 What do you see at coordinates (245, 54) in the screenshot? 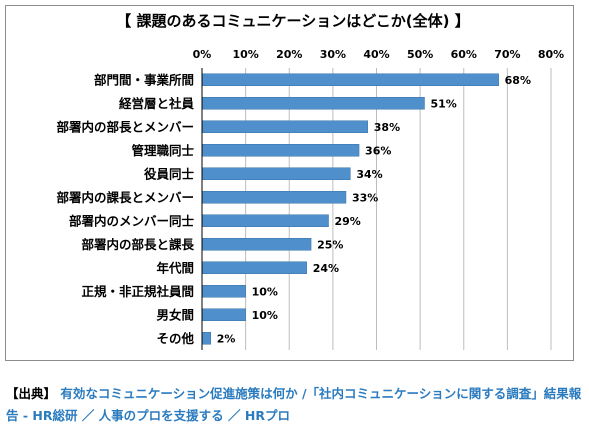
I see `x-tick-label: 10%` at bounding box center [245, 54].